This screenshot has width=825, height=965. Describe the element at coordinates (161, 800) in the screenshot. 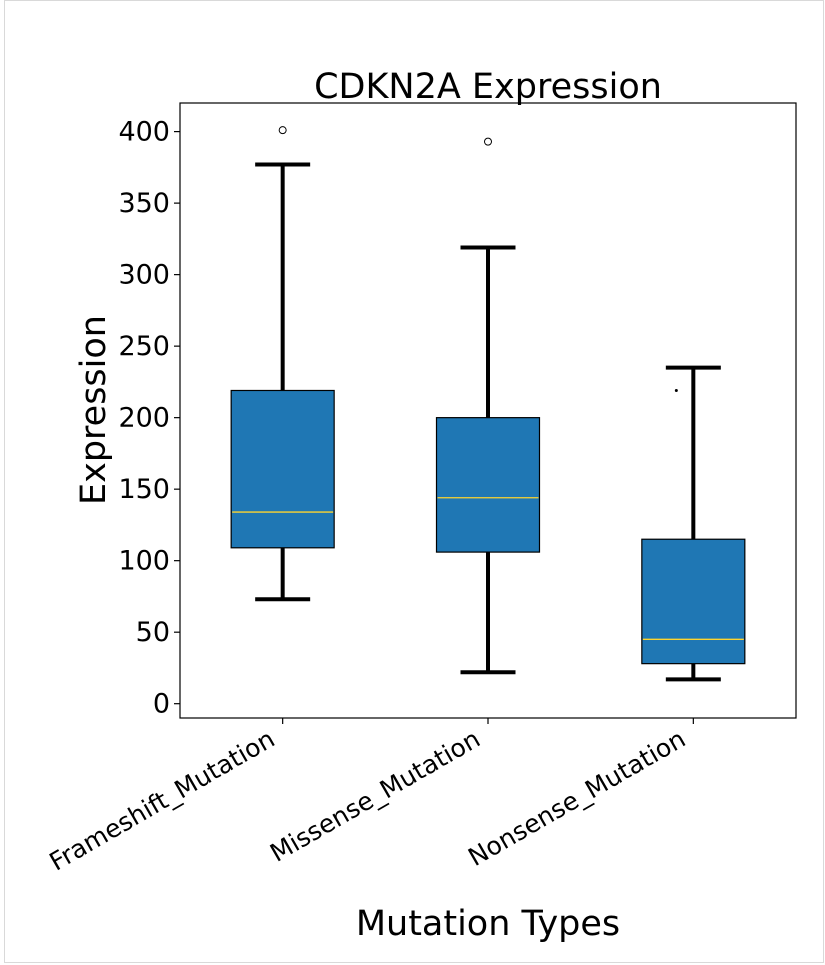

I see `x-tick-label: Frameshift_Mutation` at that location.